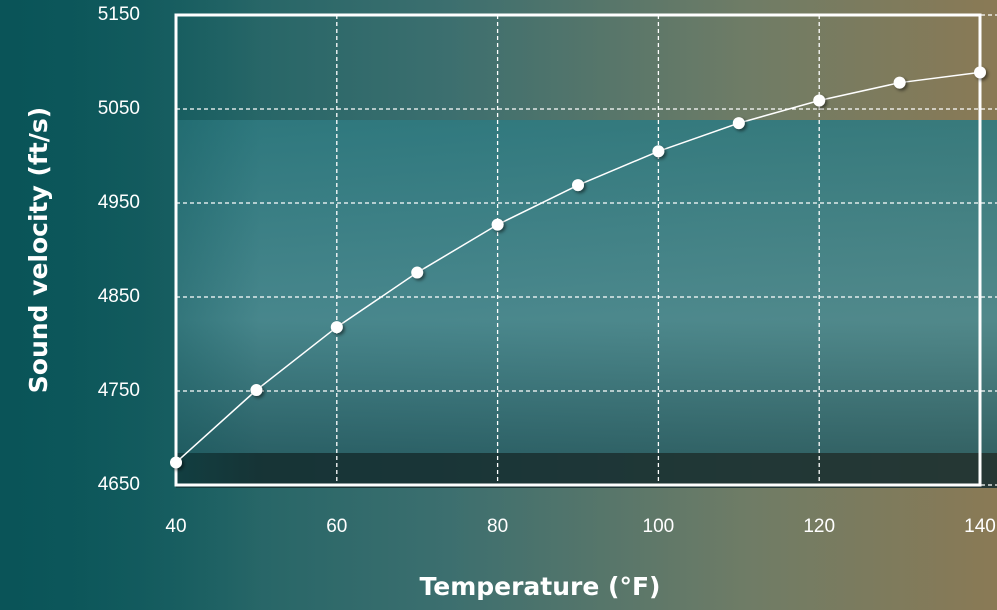 The width and height of the screenshot is (997, 610). Describe the element at coordinates (38, 250) in the screenshot. I see `y-axis-title: Sound velocity (ft/s)` at that location.